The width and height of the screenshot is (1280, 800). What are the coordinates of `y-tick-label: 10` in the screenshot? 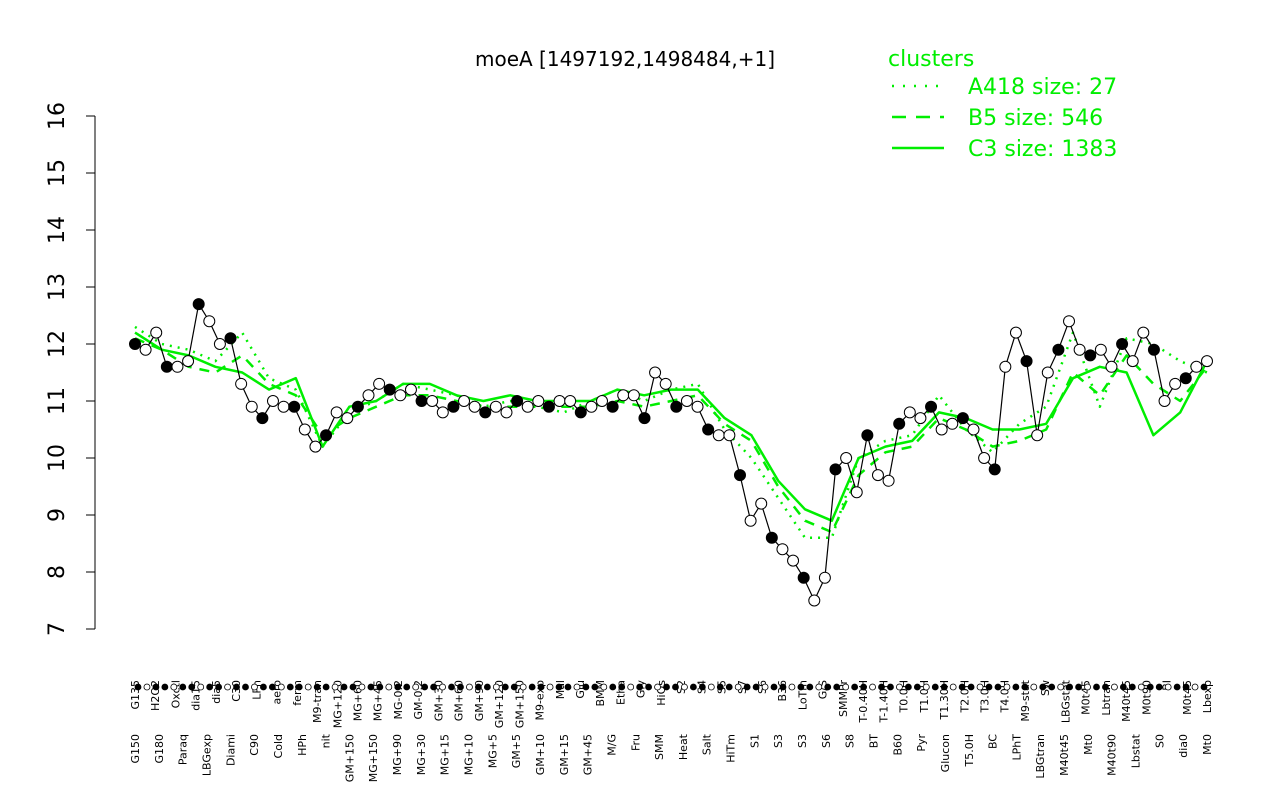 It's located at (57, 458).